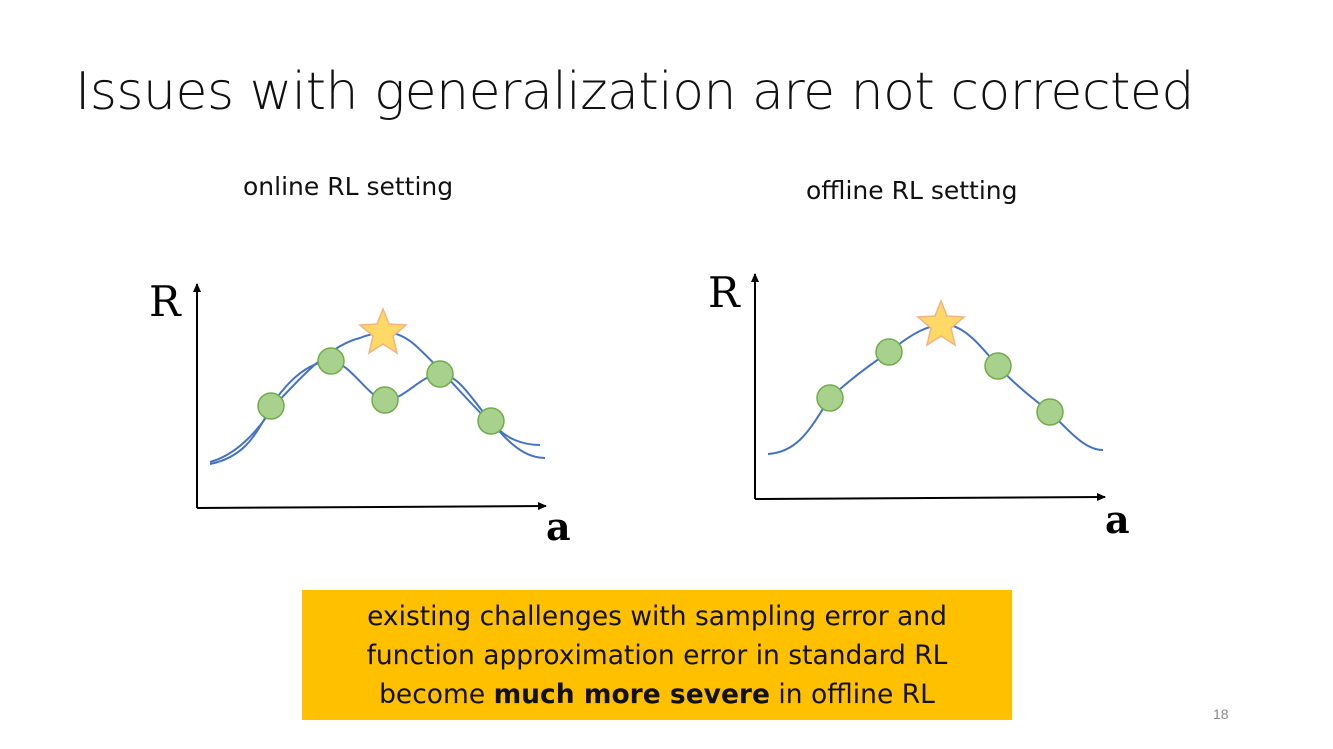 The width and height of the screenshot is (1333, 749). Describe the element at coordinates (383, 330) in the screenshot. I see `left-star-icon` at that location.